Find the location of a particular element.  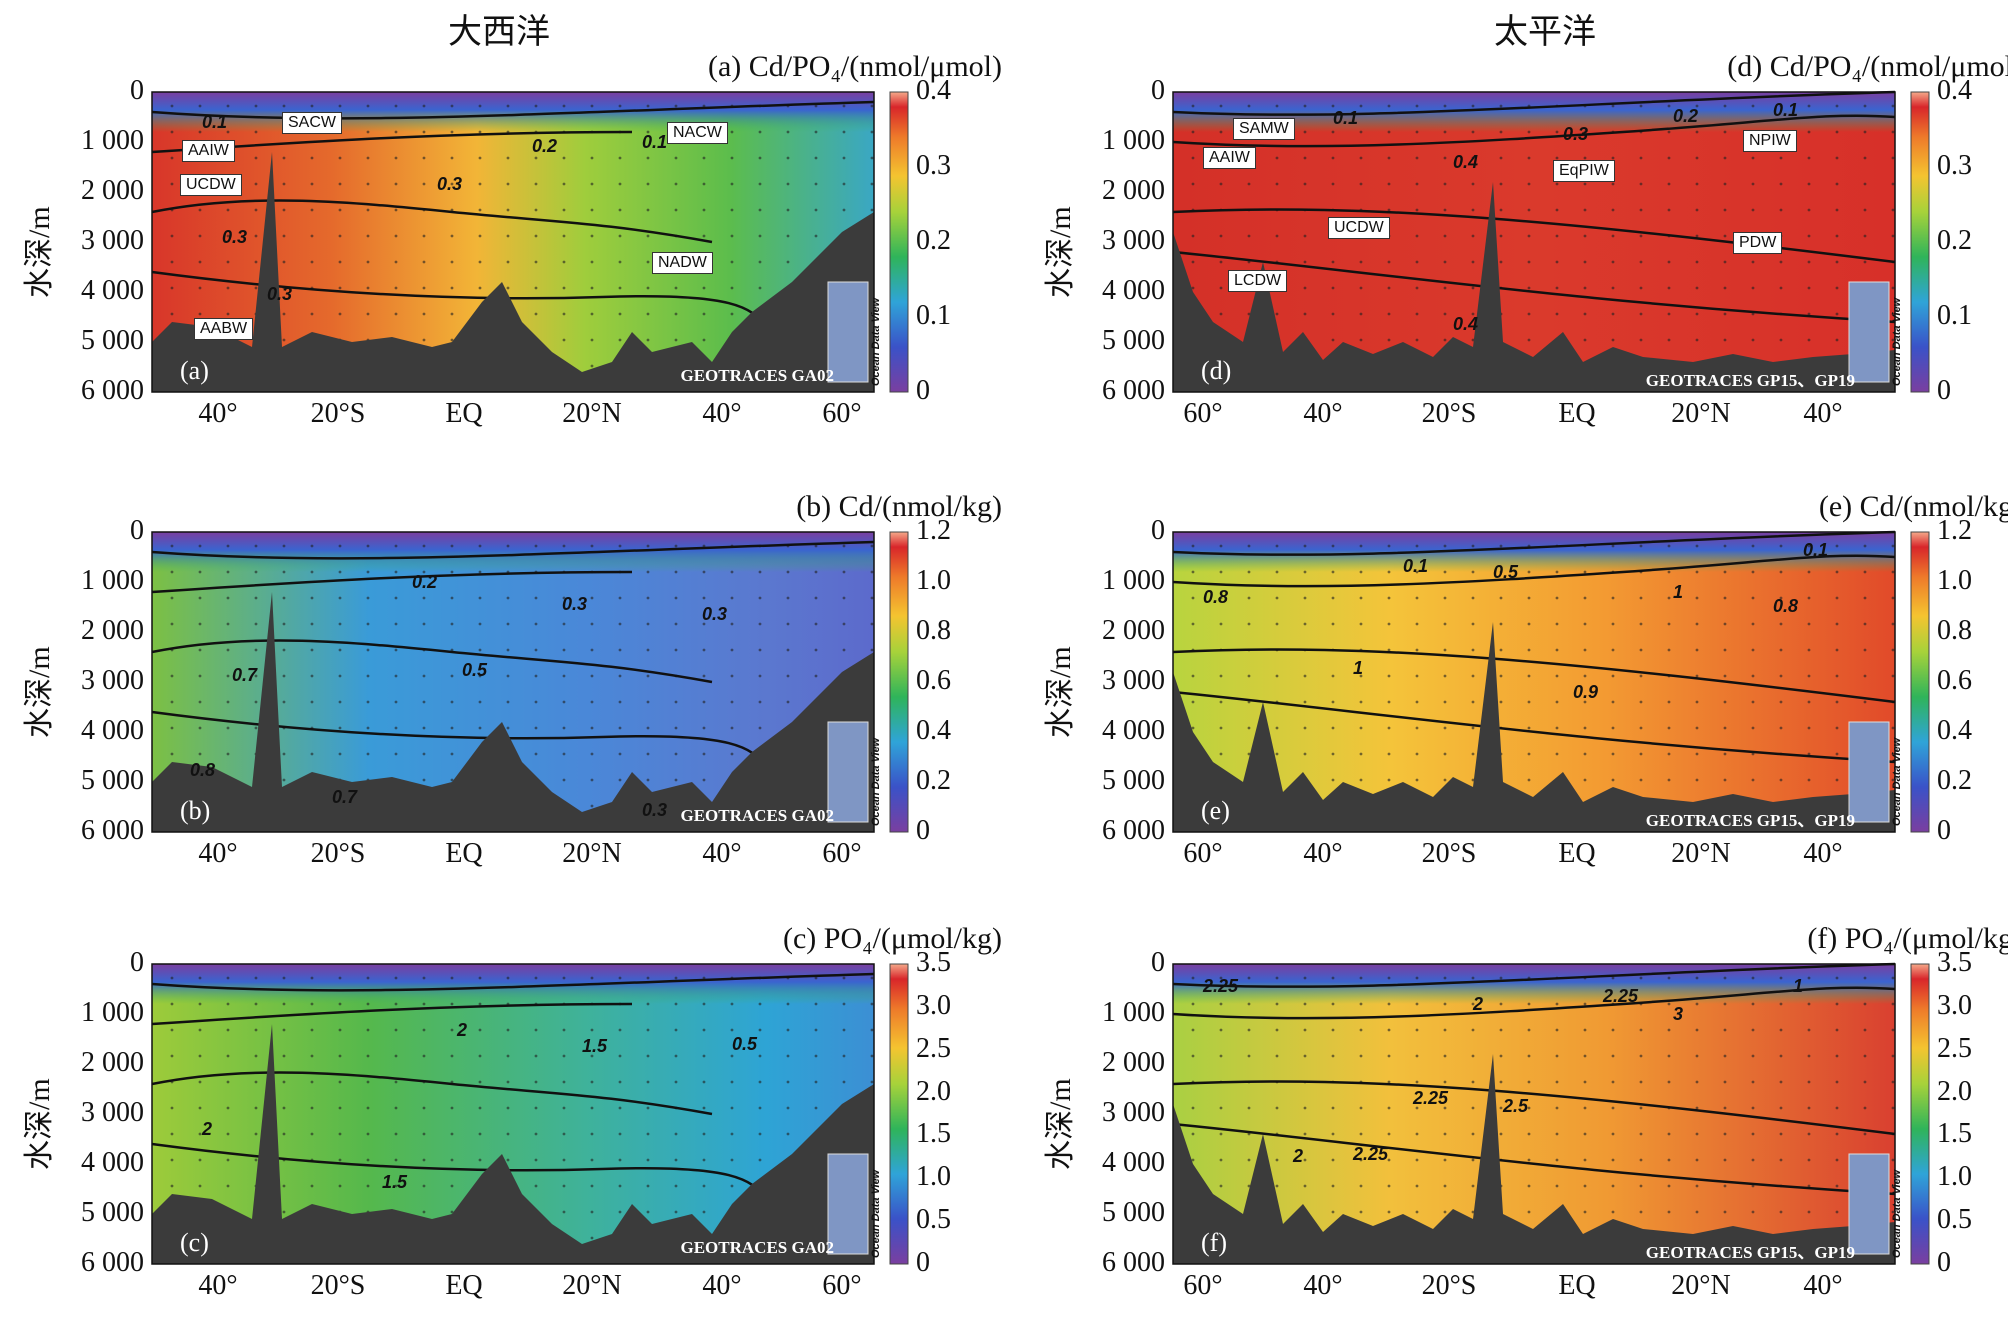

panel-letter: (d) is located at coordinates (1216, 370).